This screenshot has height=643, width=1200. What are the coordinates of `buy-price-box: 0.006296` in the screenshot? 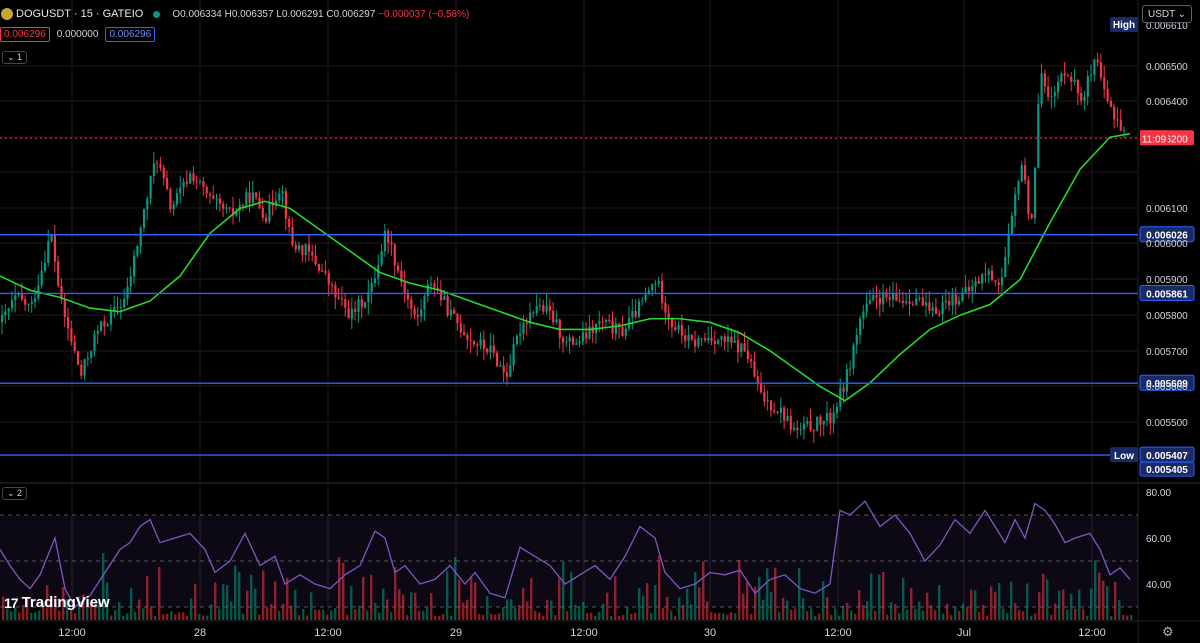 It's located at (130, 34).